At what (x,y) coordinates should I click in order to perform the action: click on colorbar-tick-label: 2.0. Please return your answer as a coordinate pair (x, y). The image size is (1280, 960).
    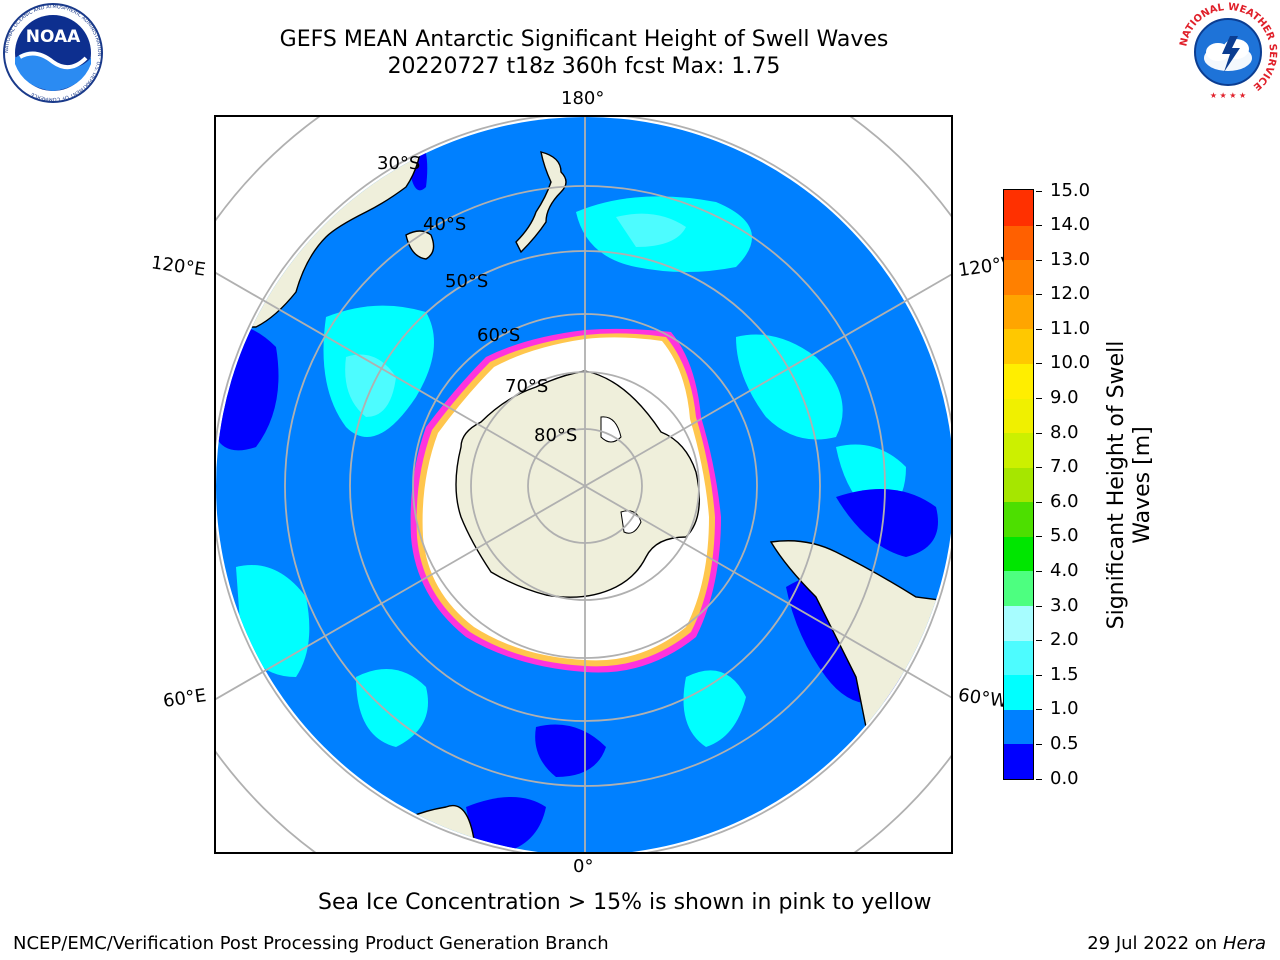
    Looking at the image, I should click on (1064, 640).